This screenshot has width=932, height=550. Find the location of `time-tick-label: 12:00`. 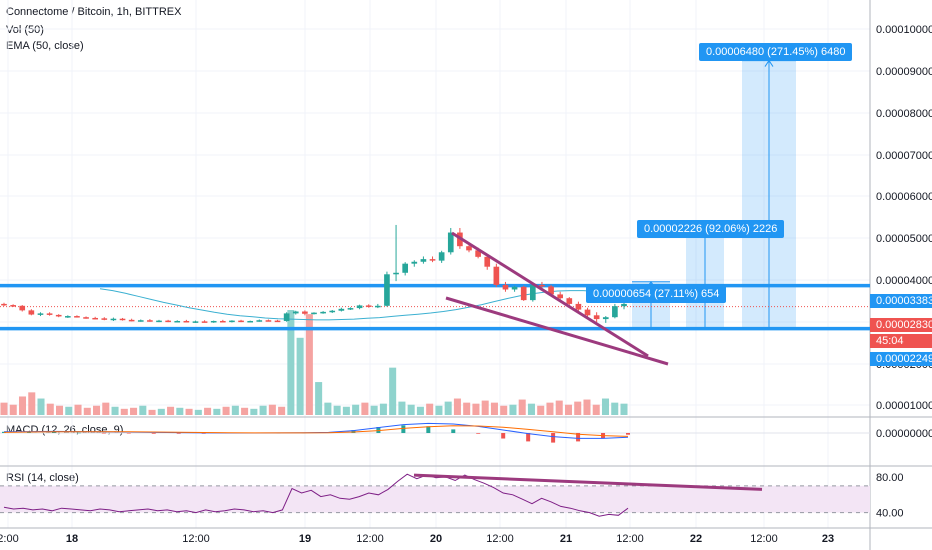

time-tick-label: 12:00 is located at coordinates (370, 539).